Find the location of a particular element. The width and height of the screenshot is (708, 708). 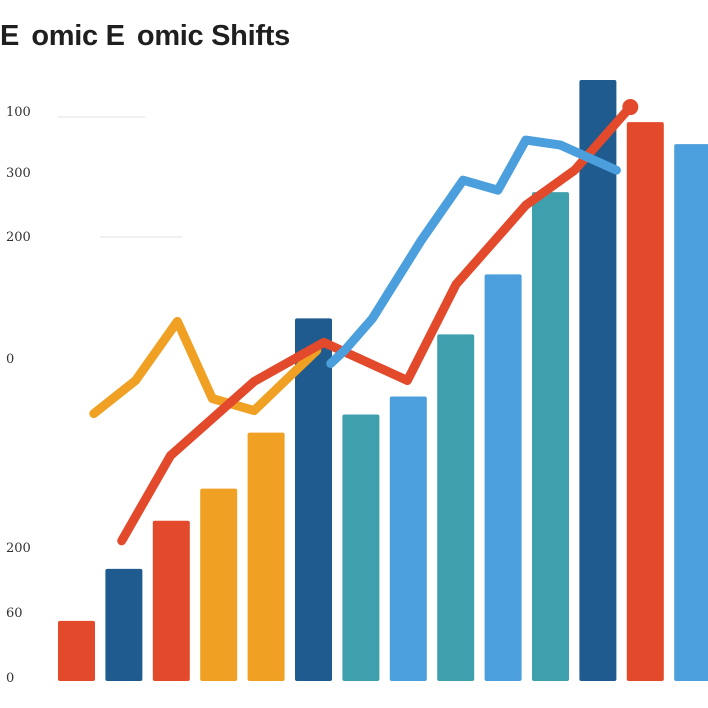

y-tick-label: 300 is located at coordinates (18, 173).